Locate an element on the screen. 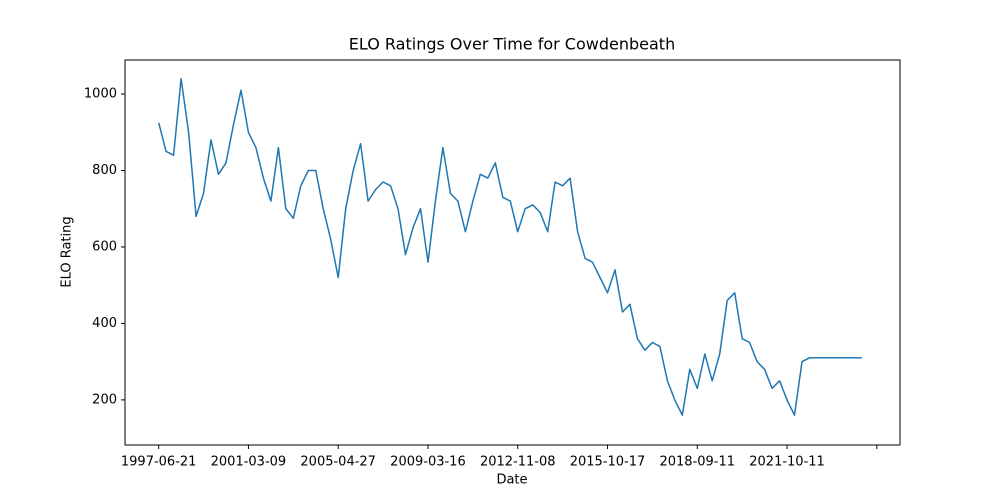 Image resolution: width=1000 pixels, height=500 pixels. x-tick-label: 2005-04-27 is located at coordinates (338, 462).